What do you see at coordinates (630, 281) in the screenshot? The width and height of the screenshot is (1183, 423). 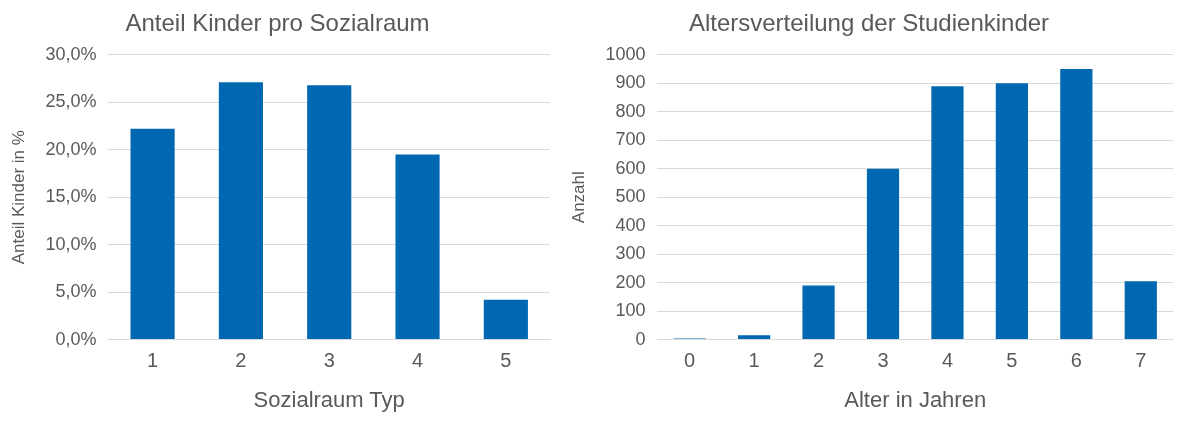 I see `y-tick-label: 200` at bounding box center [630, 281].